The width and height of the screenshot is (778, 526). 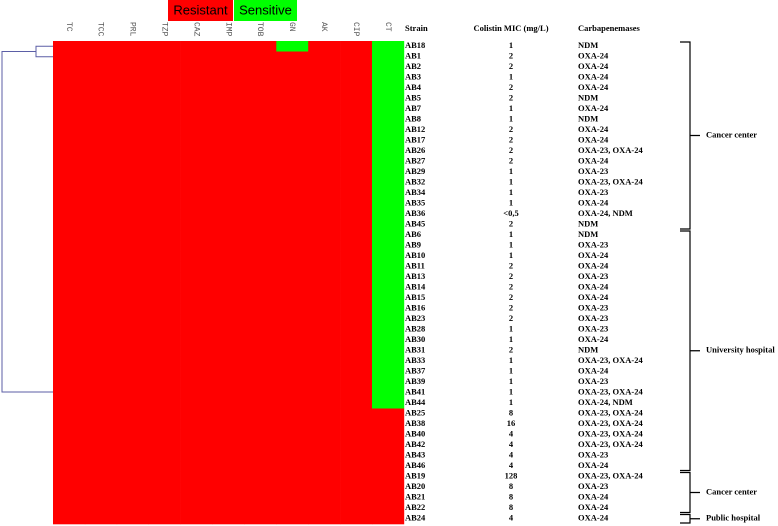 What do you see at coordinates (413, 119) in the screenshot?
I see `strain: AB8` at bounding box center [413, 119].